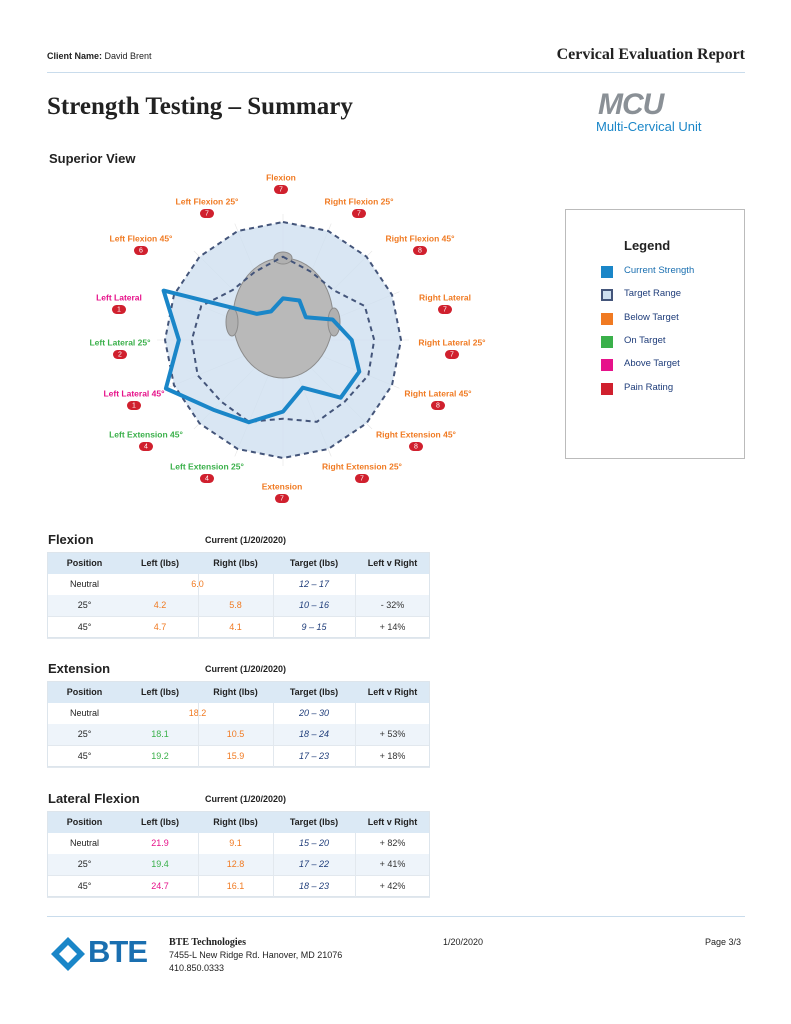 The height and width of the screenshot is (1024, 791). Describe the element at coordinates (238, 724) in the screenshot. I see `table-border` at that location.